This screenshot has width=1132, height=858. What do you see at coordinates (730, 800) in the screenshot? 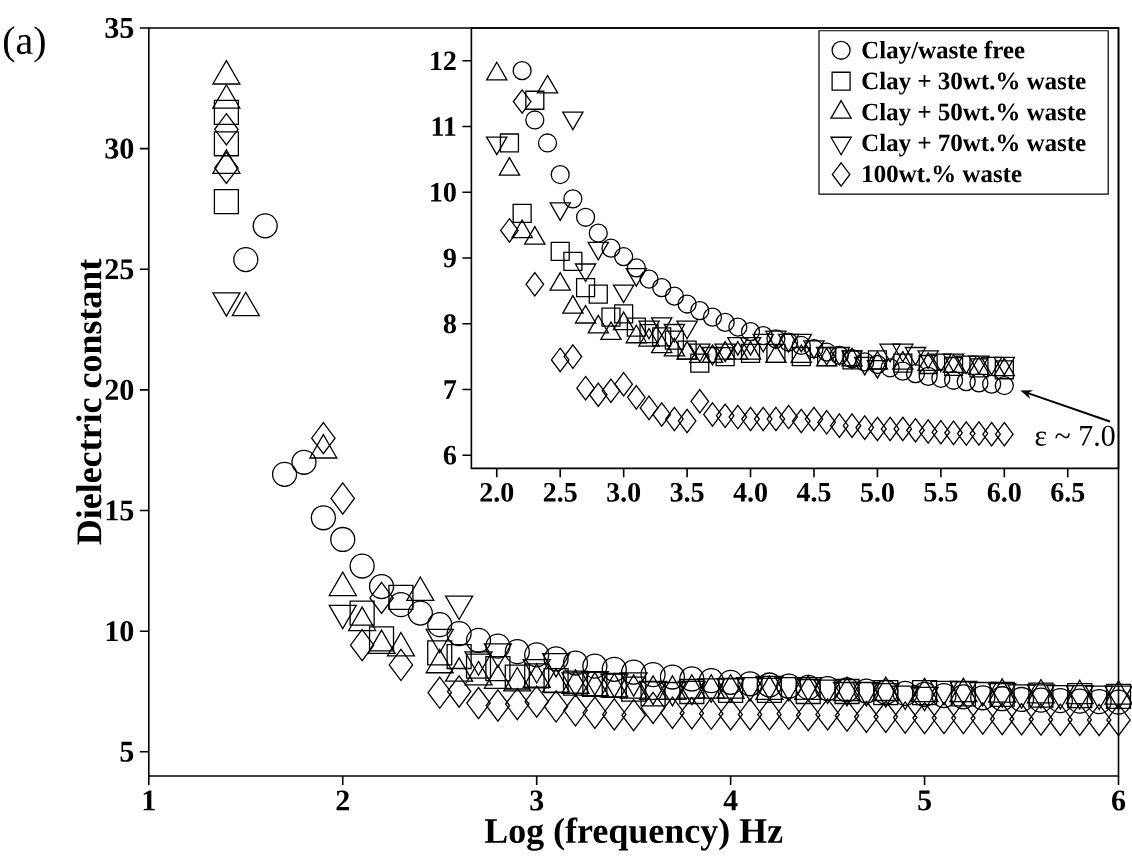
I see `x-tick-label: 4` at bounding box center [730, 800].